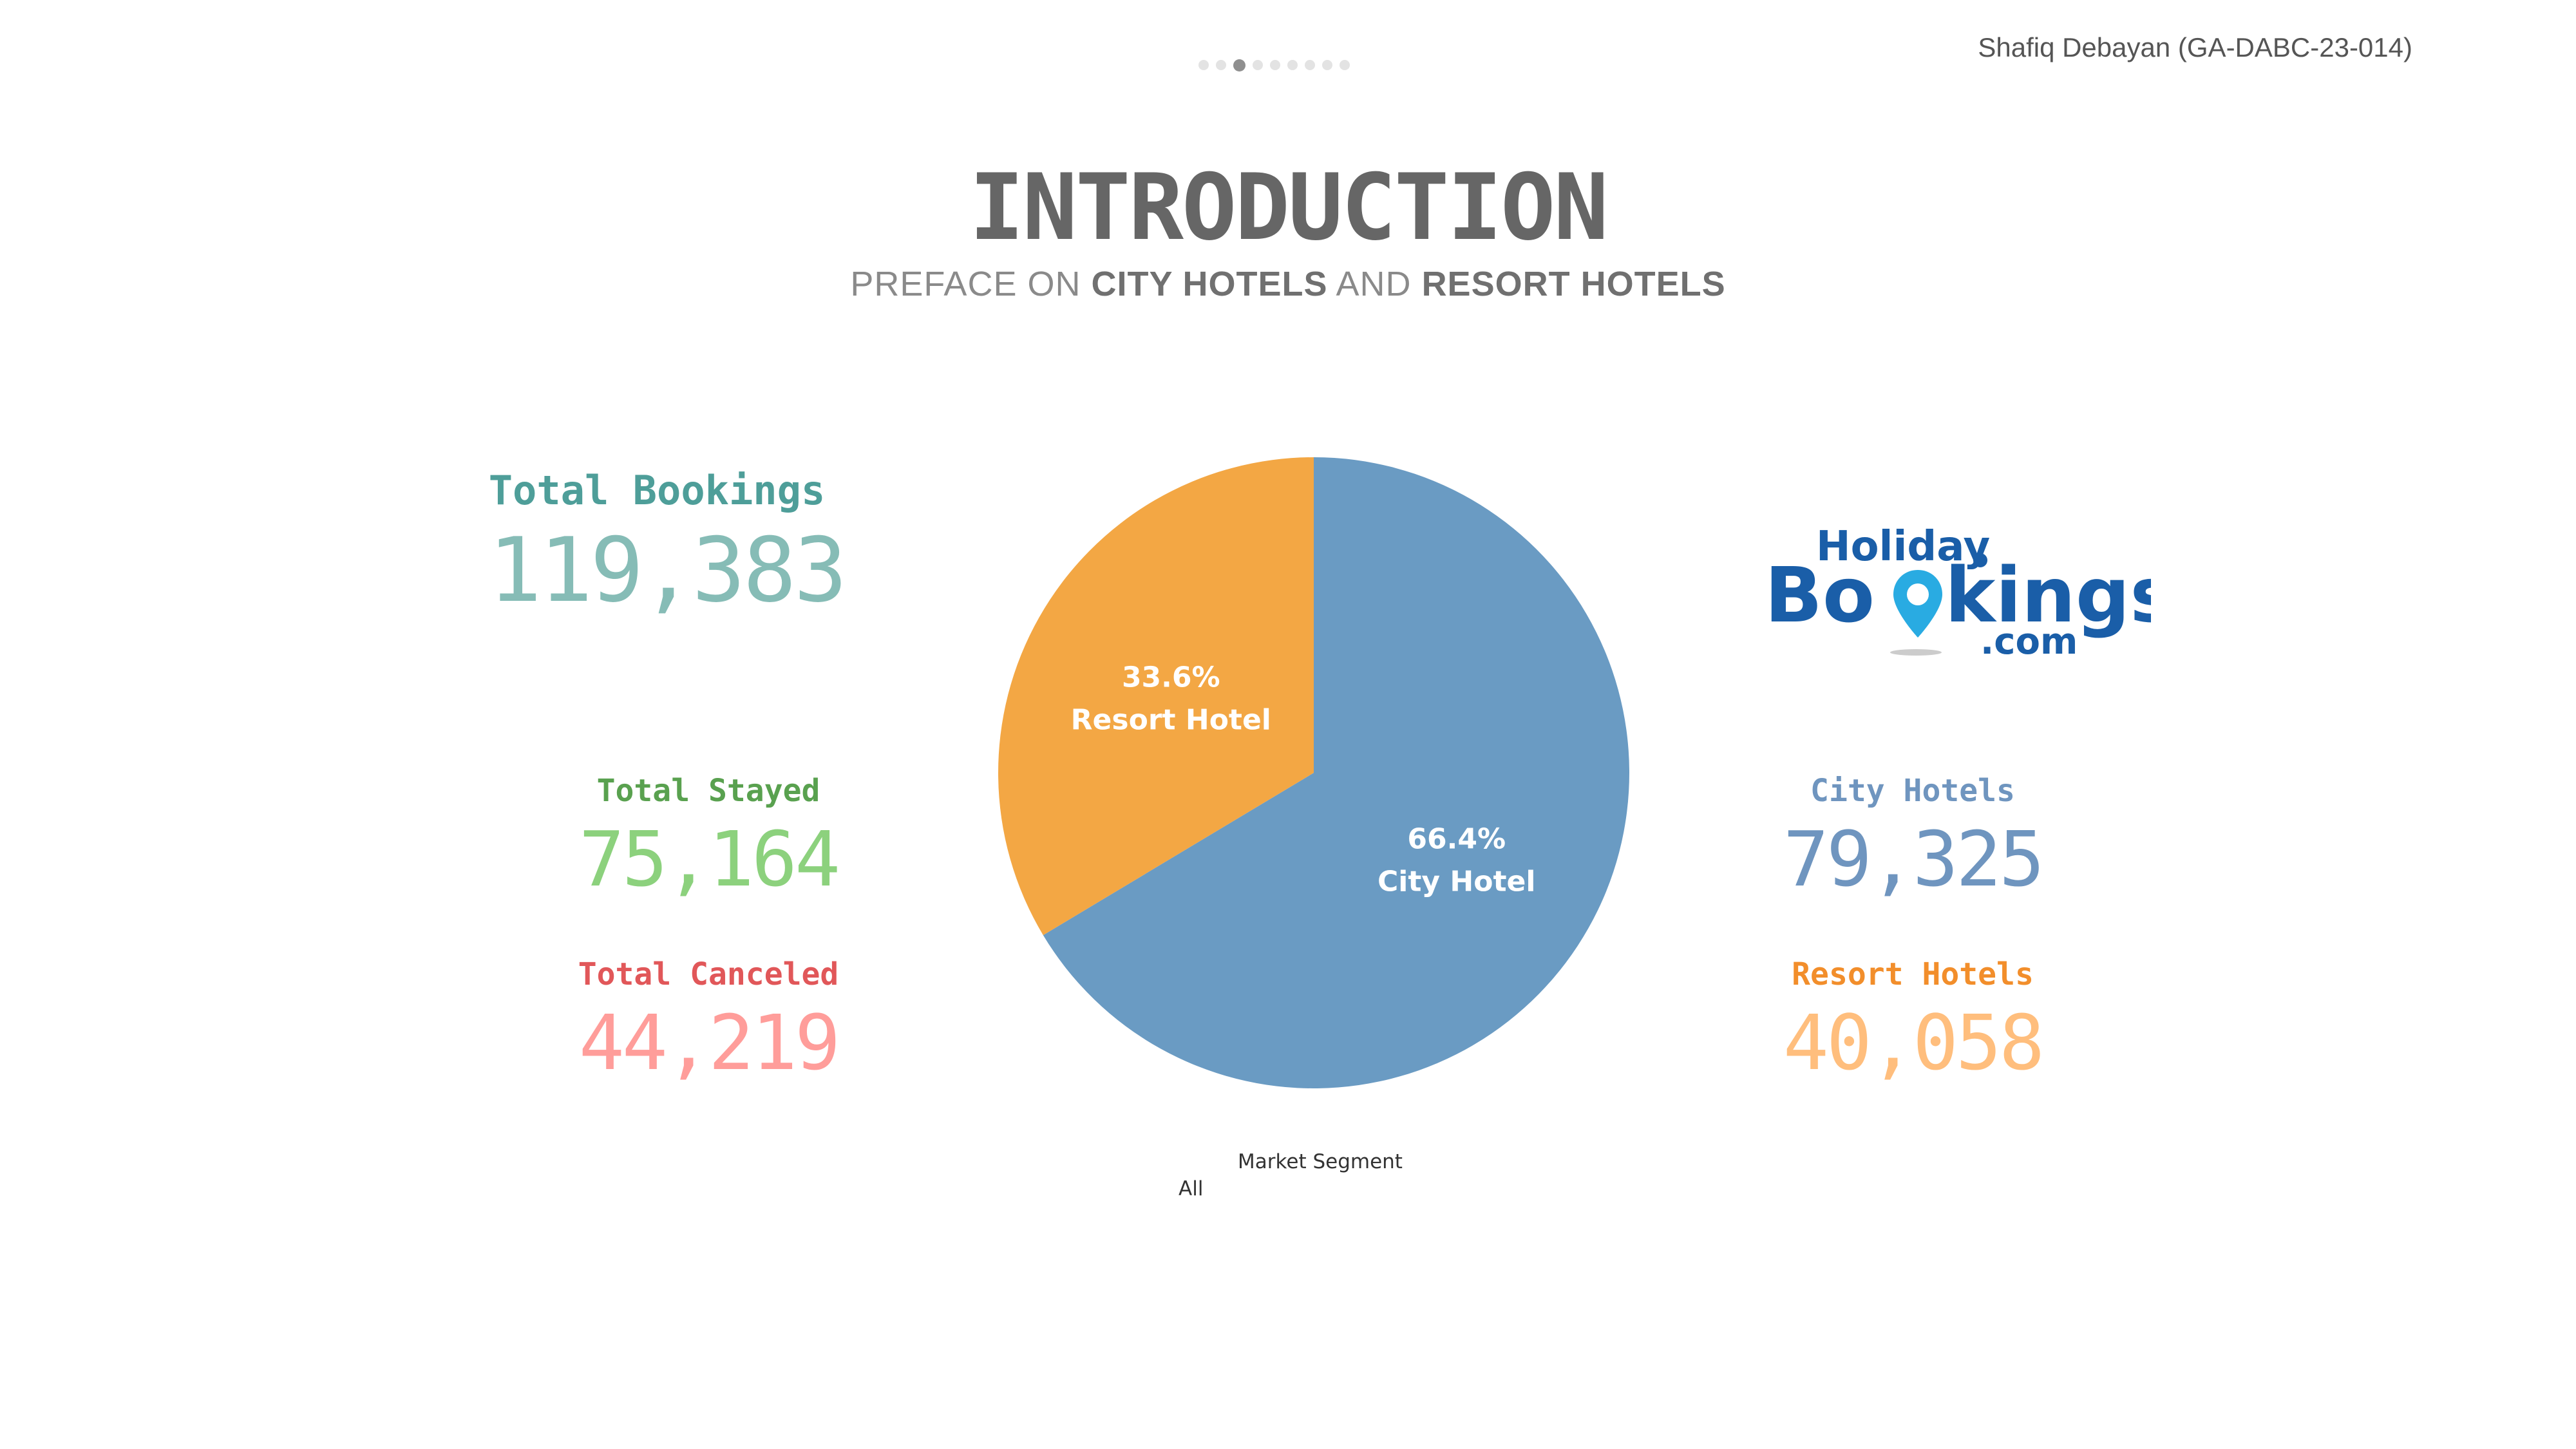  I want to click on subtitle-part-1: PREFACE ON, so click(971, 284).